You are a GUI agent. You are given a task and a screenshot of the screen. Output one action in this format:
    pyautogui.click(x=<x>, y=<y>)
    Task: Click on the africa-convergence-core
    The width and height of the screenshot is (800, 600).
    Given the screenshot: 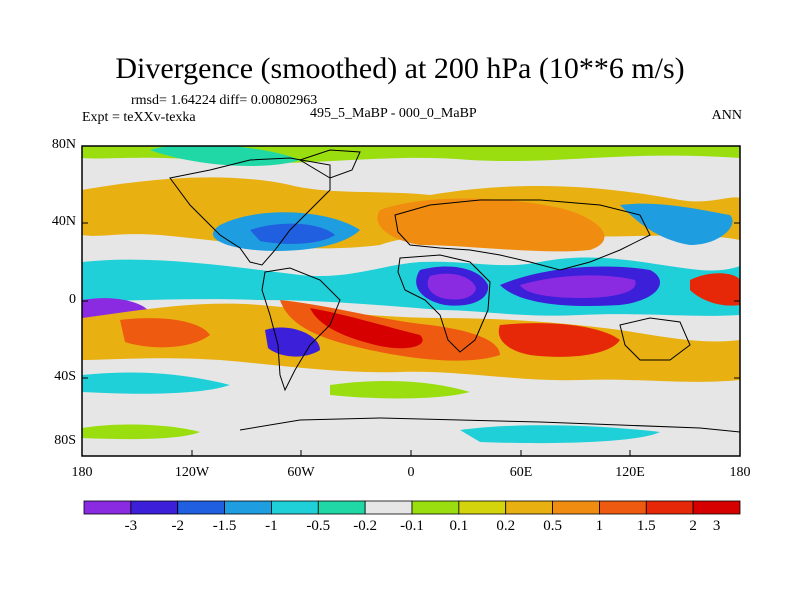 What is the action you would take?
    pyautogui.click(x=451, y=286)
    